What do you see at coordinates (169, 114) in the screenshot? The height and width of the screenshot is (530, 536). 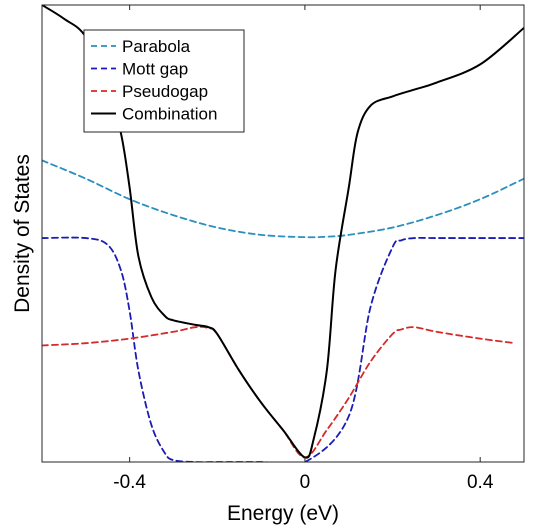 I see `legend-label: Combination` at bounding box center [169, 114].